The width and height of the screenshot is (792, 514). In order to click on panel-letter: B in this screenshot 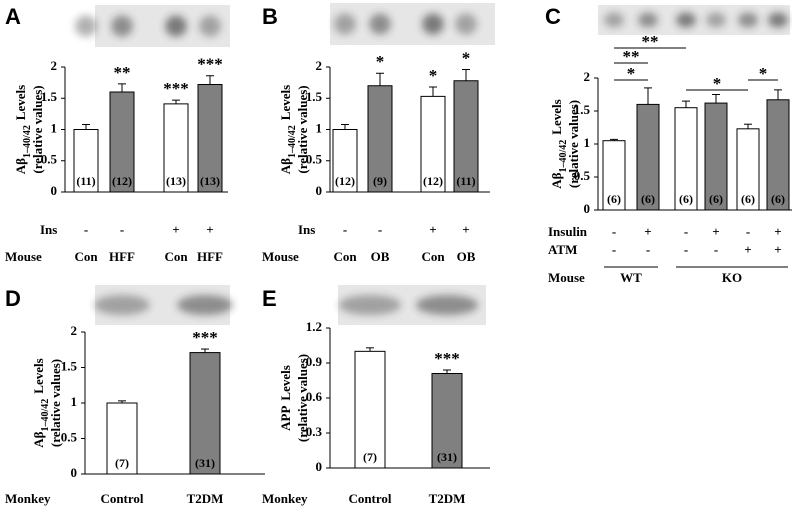, I will do `click(270, 16)`.